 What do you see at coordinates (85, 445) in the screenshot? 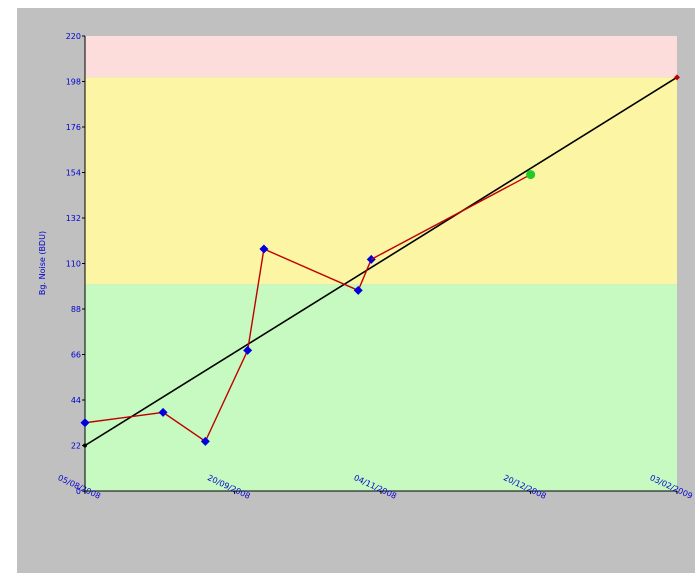
I see `trend-start-point` at bounding box center [85, 445].